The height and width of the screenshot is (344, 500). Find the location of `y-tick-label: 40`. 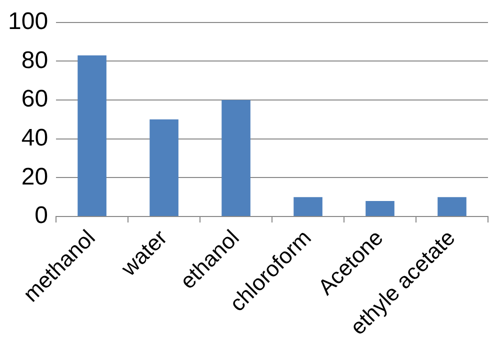

y-tick-label: 40 is located at coordinates (34, 138).